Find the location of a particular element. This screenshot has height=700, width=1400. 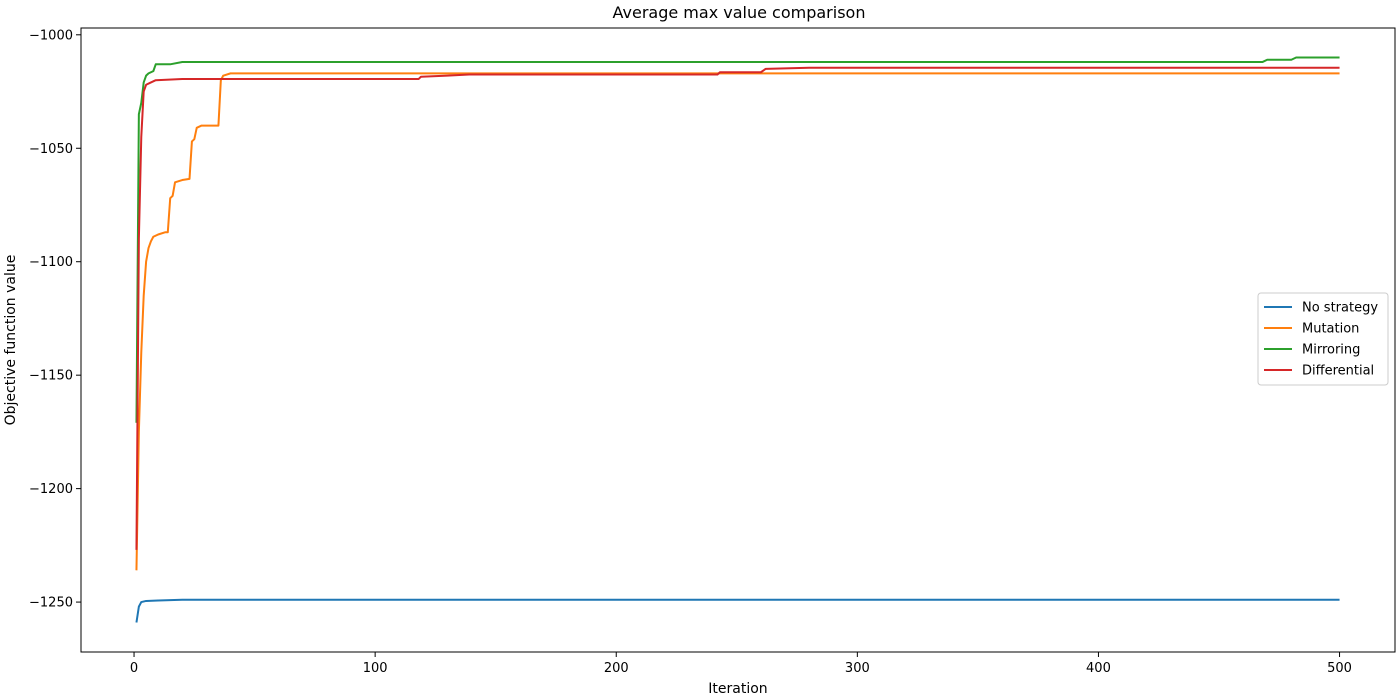

legend: No strategy Mutation Mirroring Differential is located at coordinates (1323, 339).